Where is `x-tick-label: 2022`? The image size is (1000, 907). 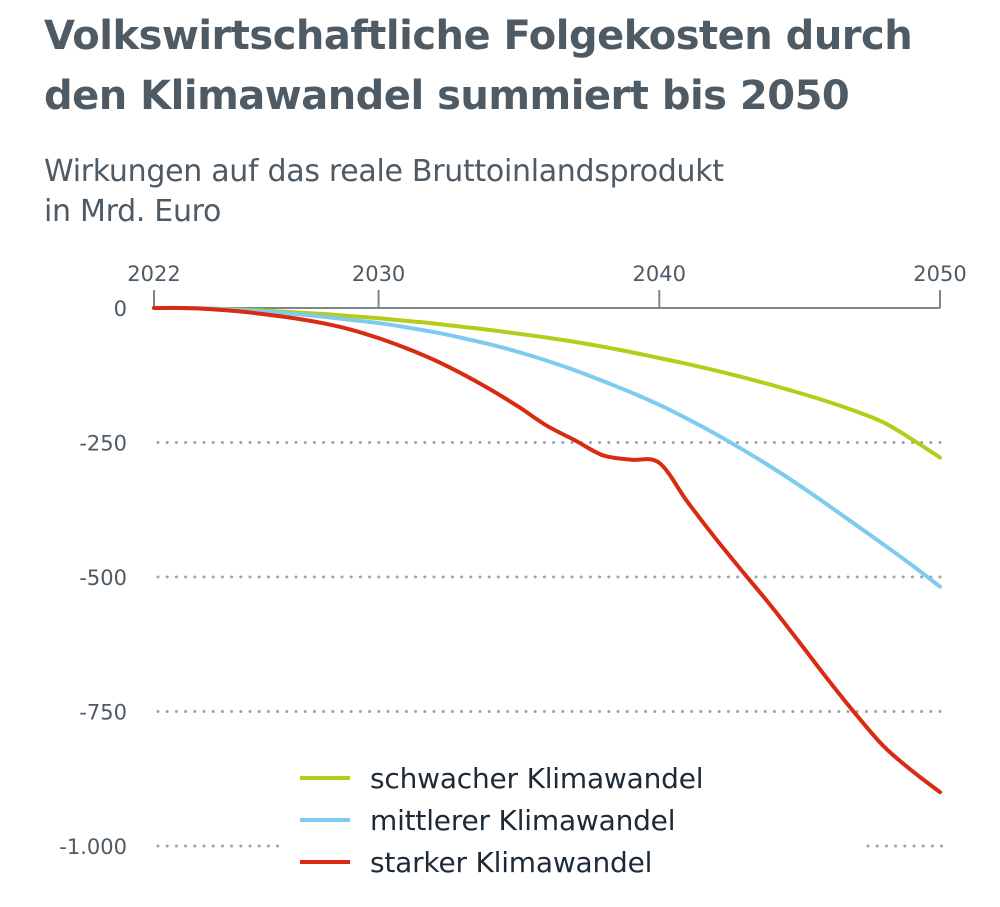 x-tick-label: 2022 is located at coordinates (153, 274).